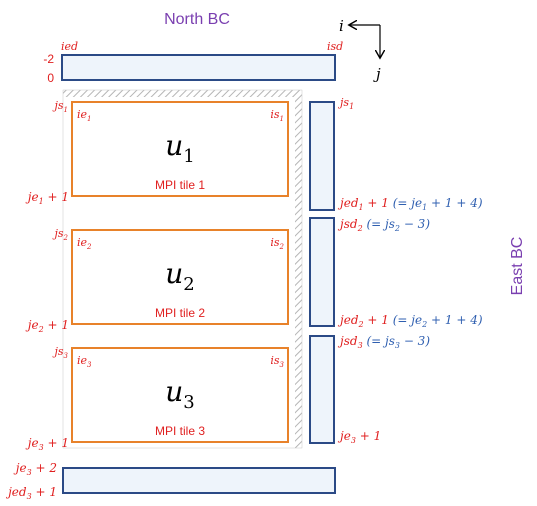 Image resolution: width=537 pixels, height=506 pixels. What do you see at coordinates (377, 74) in the screenshot?
I see `axis-j-label: j` at bounding box center [377, 74].